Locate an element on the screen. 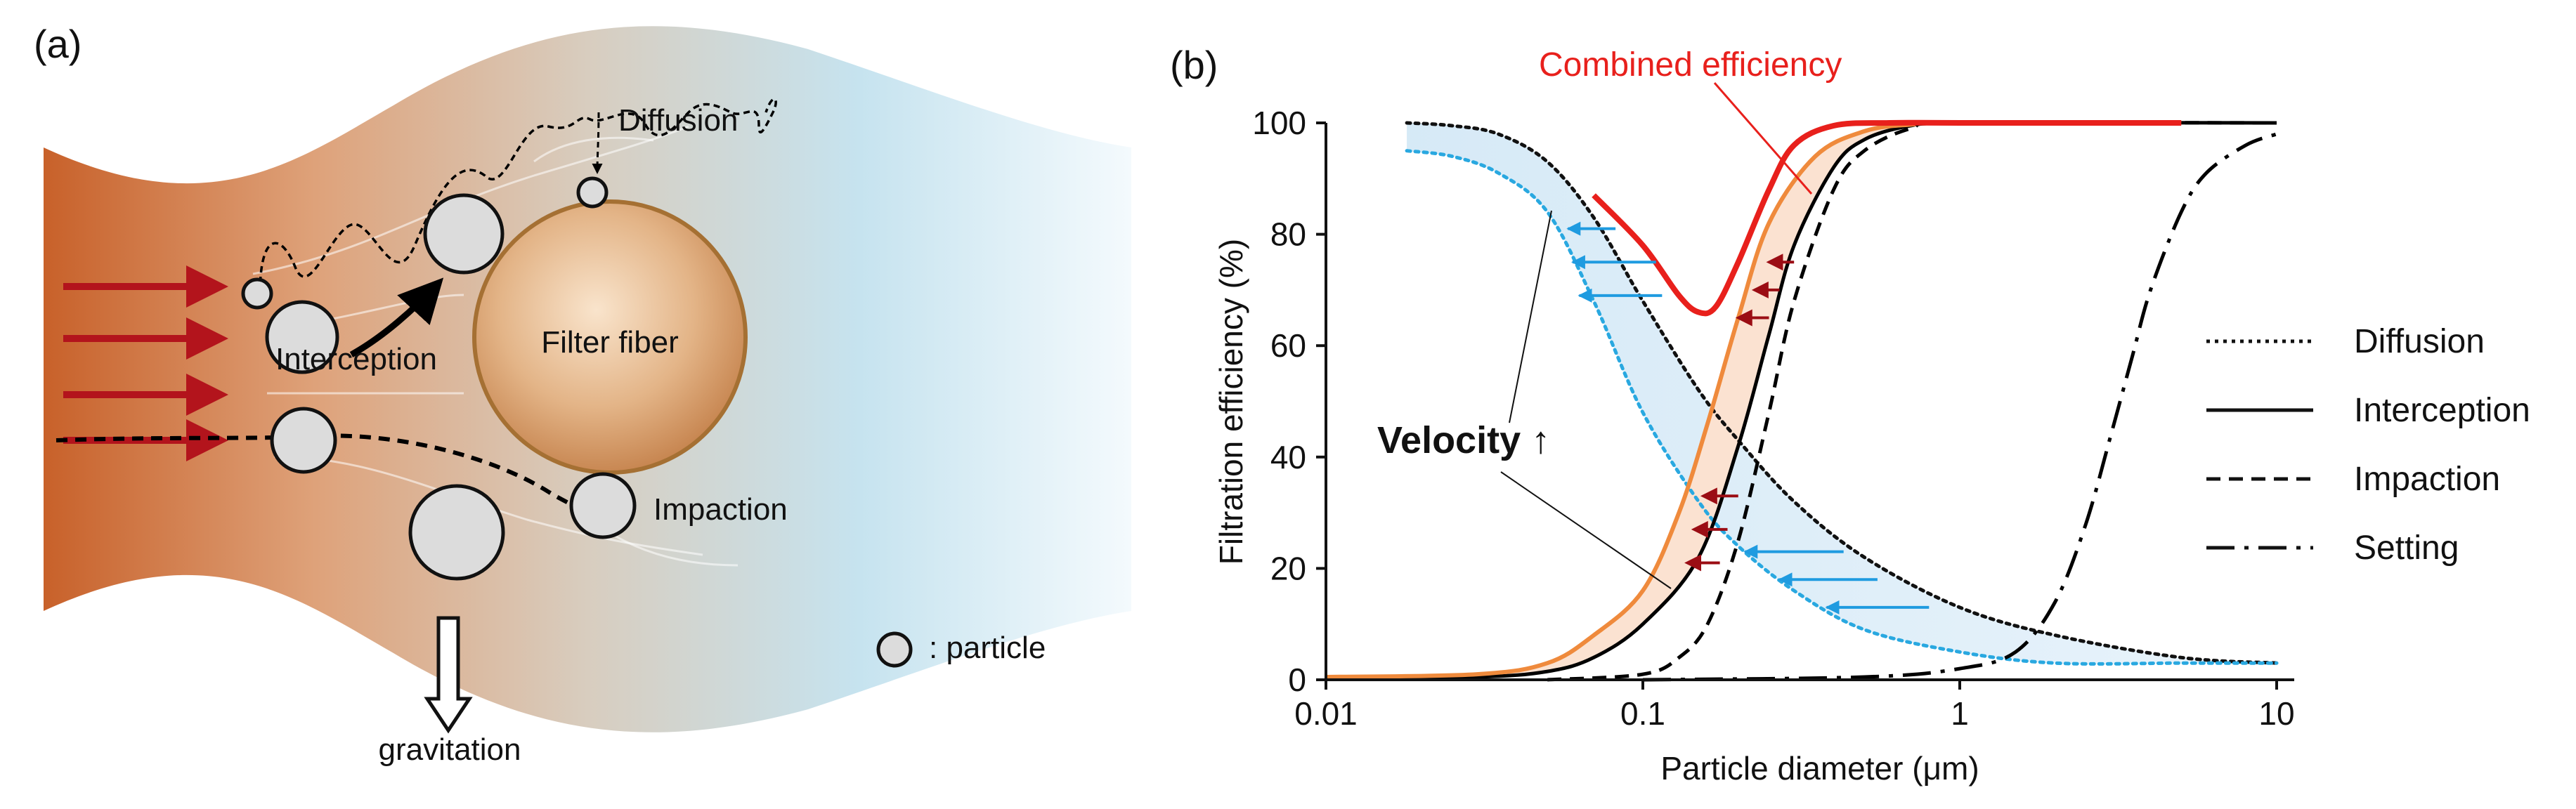  y-tick-label: 40 is located at coordinates (1288, 457).